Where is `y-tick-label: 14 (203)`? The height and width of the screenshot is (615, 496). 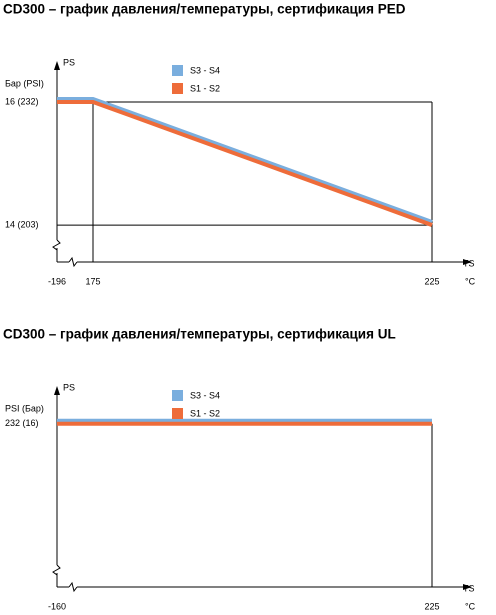
y-tick-label: 14 (203) is located at coordinates (22, 224).